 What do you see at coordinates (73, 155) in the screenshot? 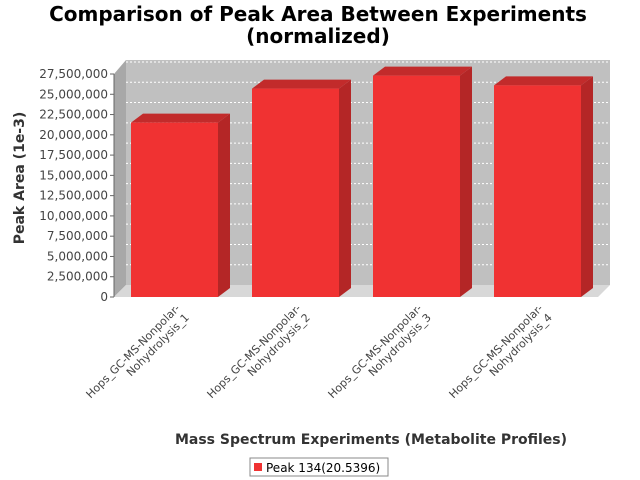
I see `y-tick-label: 17,500,000` at bounding box center [73, 155].